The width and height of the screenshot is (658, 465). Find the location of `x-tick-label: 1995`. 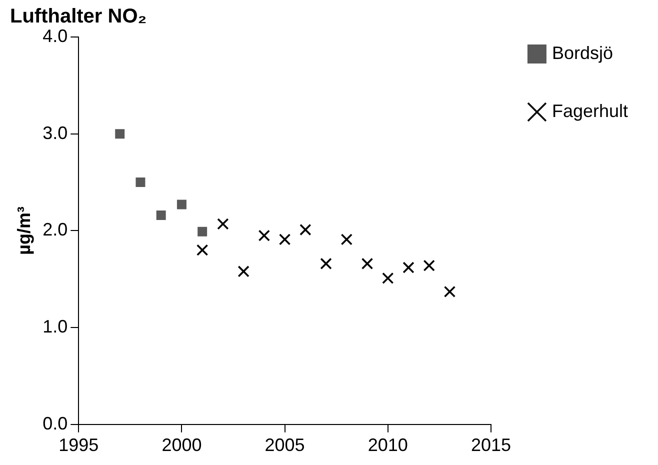

x-tick-label: 1995 is located at coordinates (78, 445).